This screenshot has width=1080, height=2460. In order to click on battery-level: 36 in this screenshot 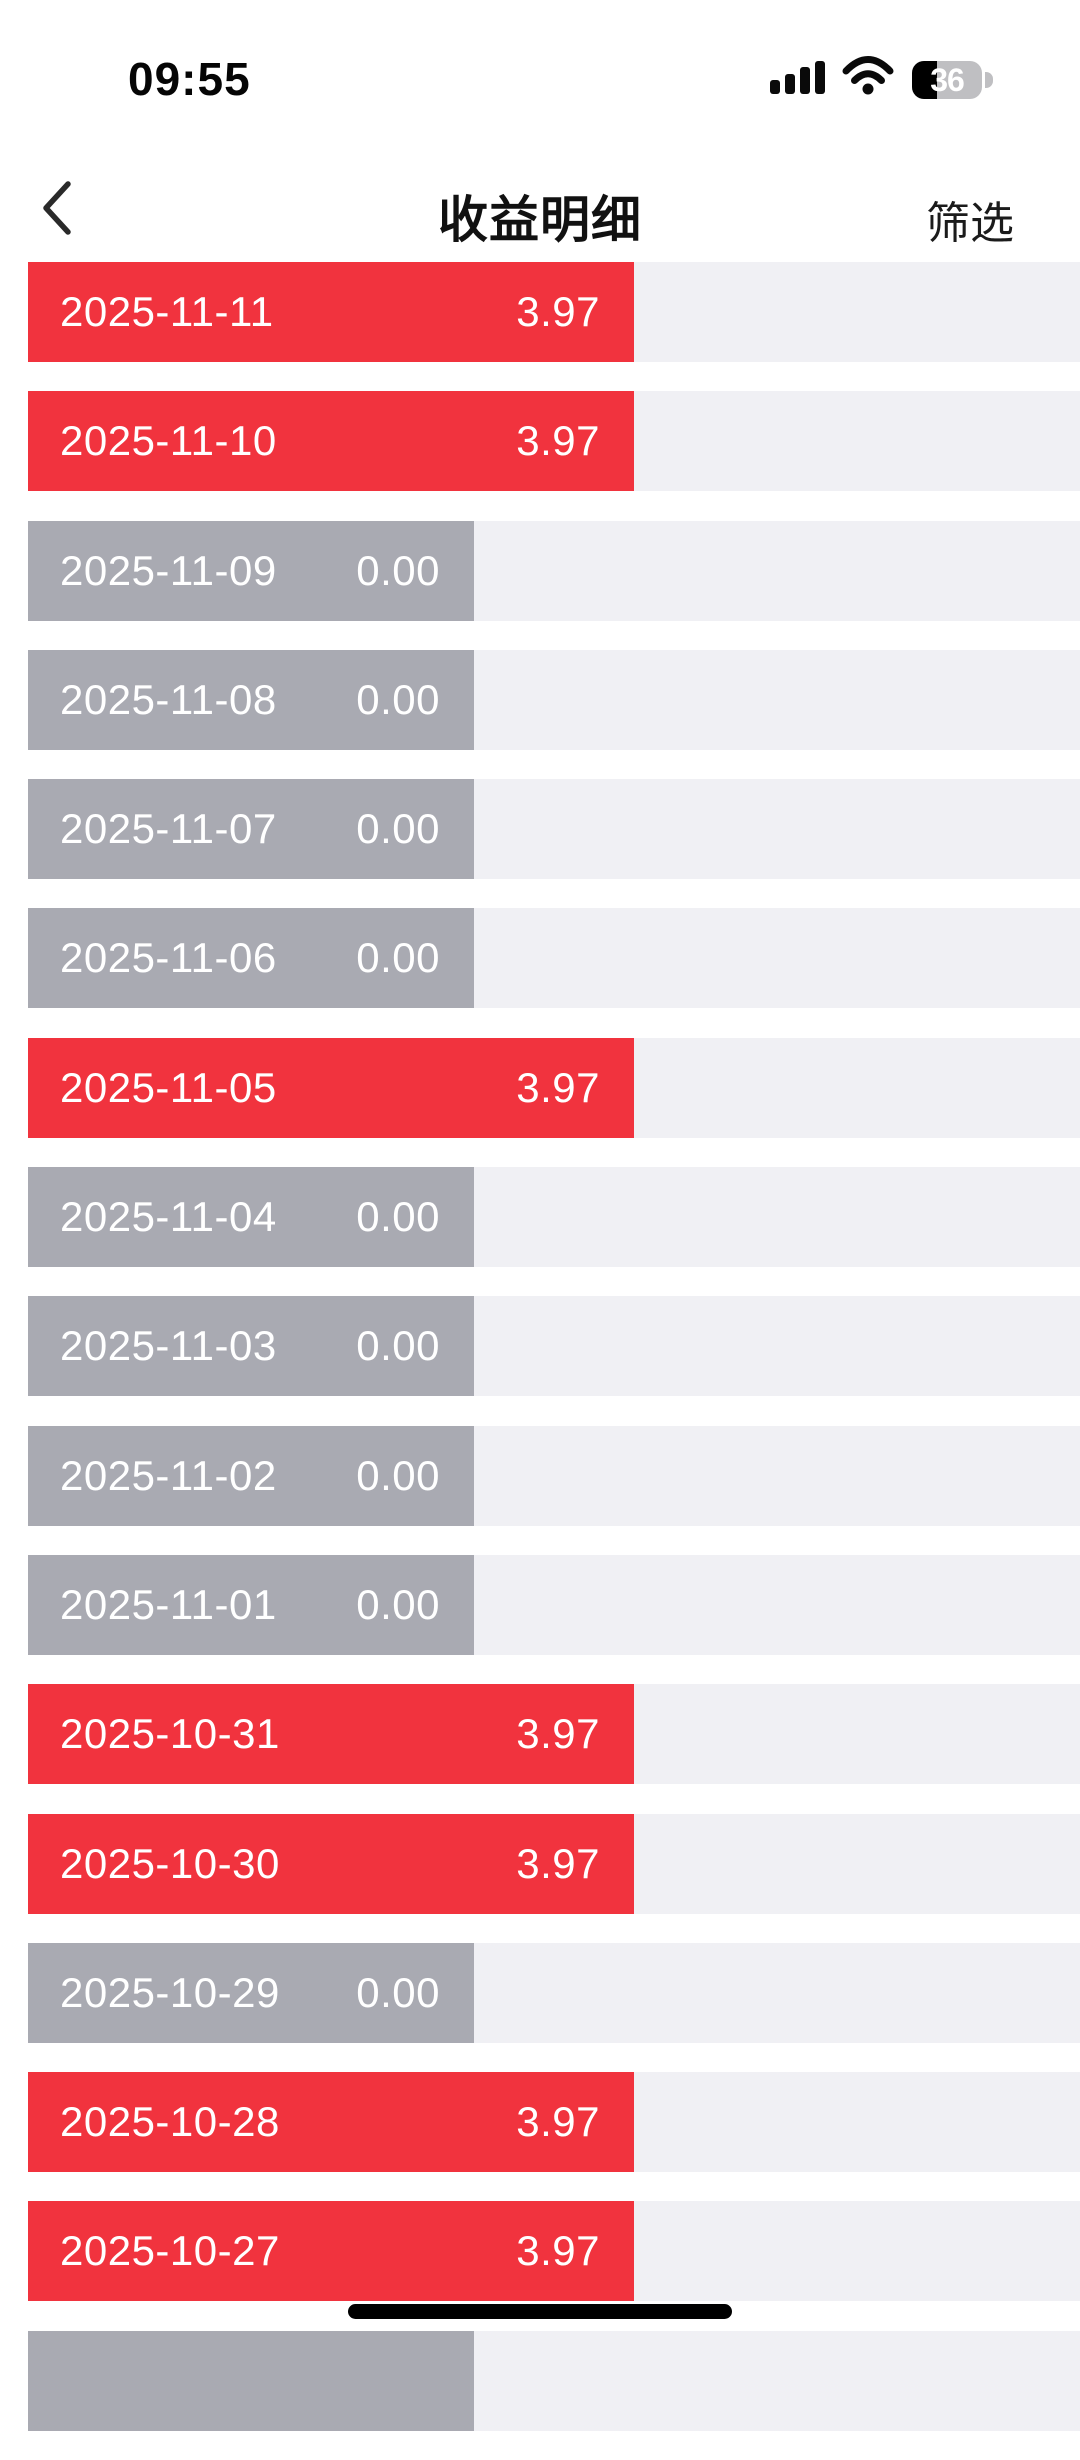, I will do `click(947, 79)`.